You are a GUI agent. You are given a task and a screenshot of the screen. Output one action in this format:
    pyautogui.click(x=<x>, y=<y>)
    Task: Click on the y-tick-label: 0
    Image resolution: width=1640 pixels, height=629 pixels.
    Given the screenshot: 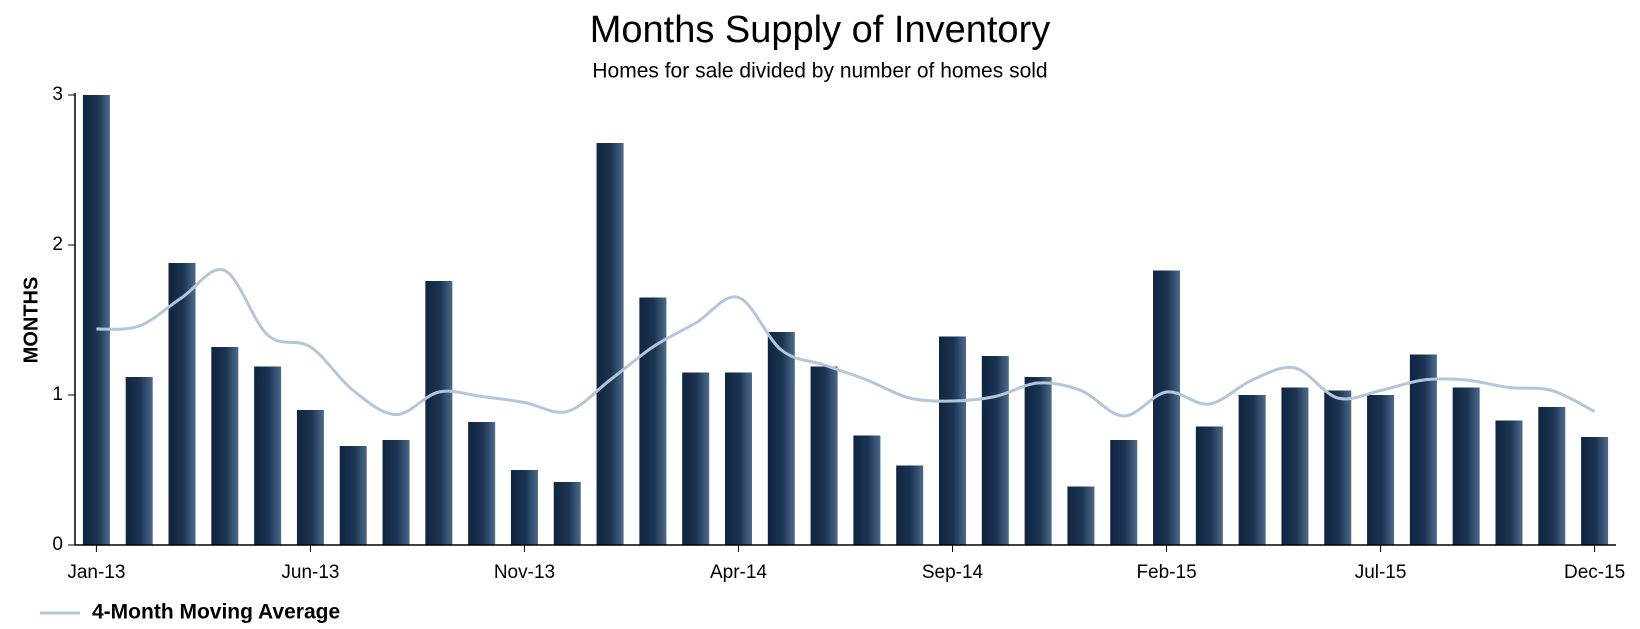 What is the action you would take?
    pyautogui.click(x=57, y=544)
    